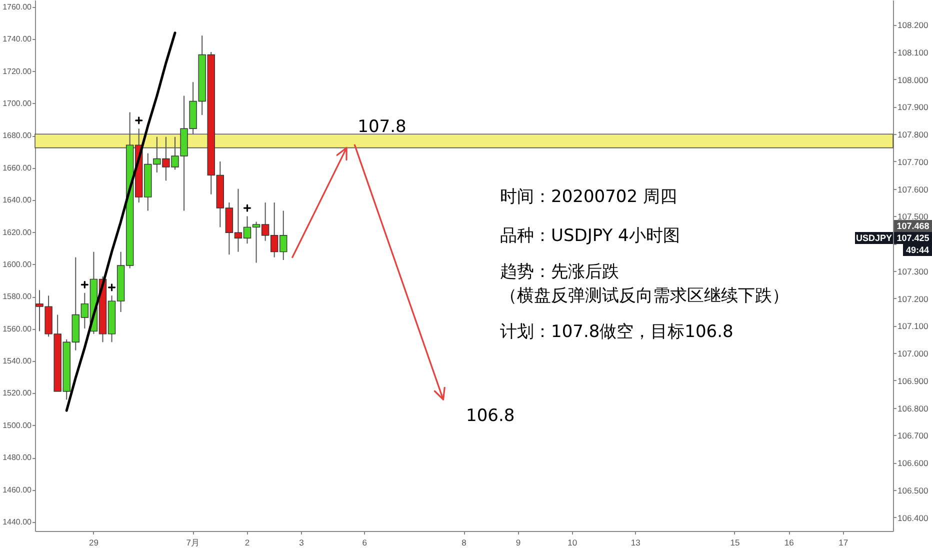  I want to click on annotation: 趋势：先涨后跌, so click(559, 272).